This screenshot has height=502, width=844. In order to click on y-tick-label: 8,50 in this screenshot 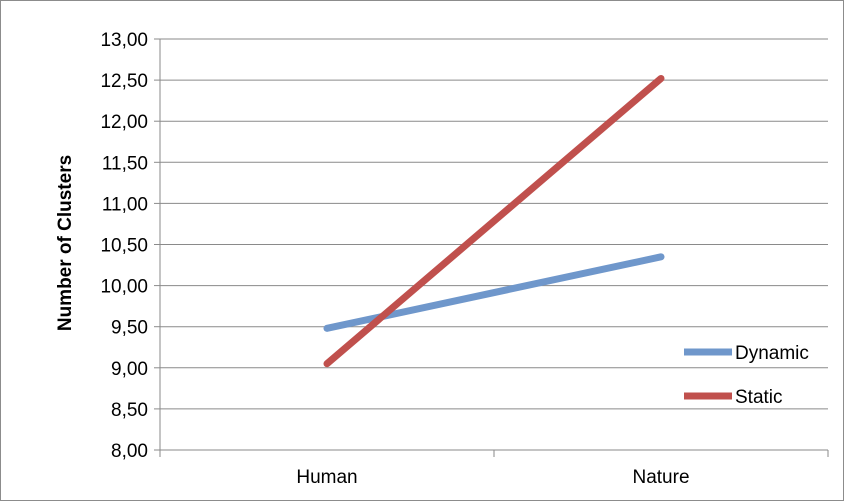, I will do `click(129, 410)`.